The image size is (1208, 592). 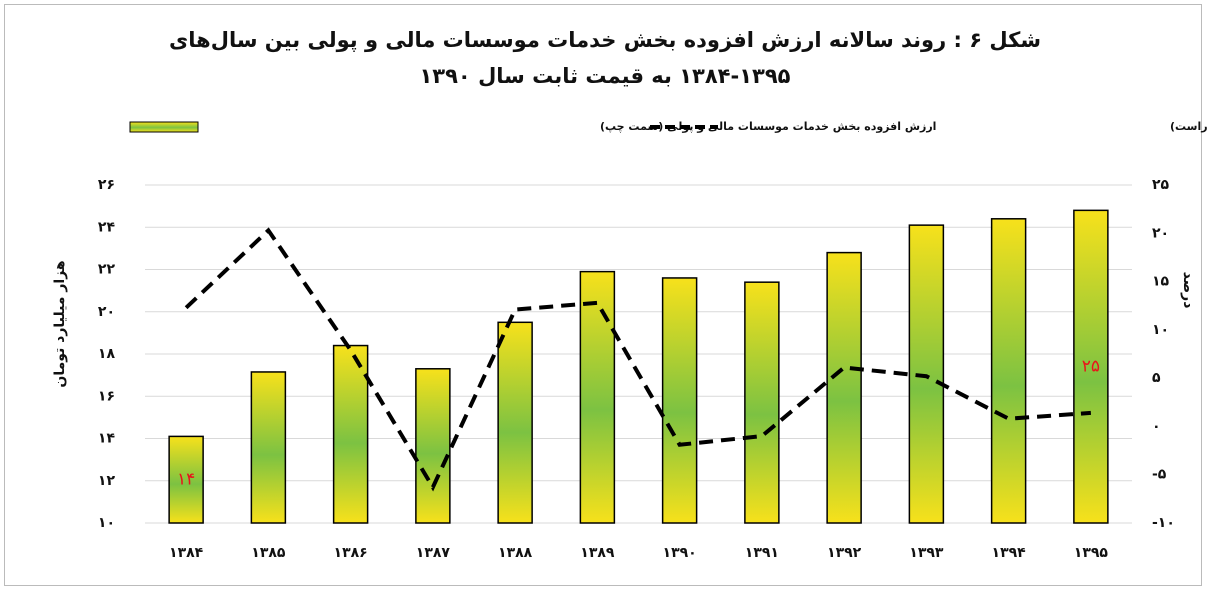 What do you see at coordinates (1160, 330) in the screenshot?
I see `y2-tick-label: ۱۰` at bounding box center [1160, 330].